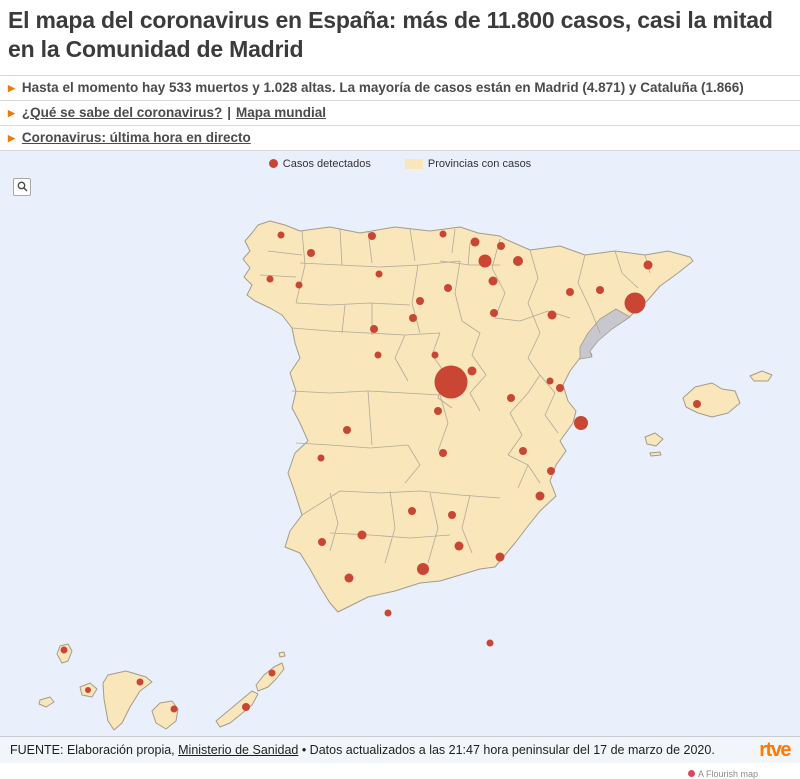 The width and height of the screenshot is (800, 779). Describe the element at coordinates (122, 112) in the screenshot. I see `link-que-se-sabe: ¿Qué se sabe del coronavirus?` at that location.